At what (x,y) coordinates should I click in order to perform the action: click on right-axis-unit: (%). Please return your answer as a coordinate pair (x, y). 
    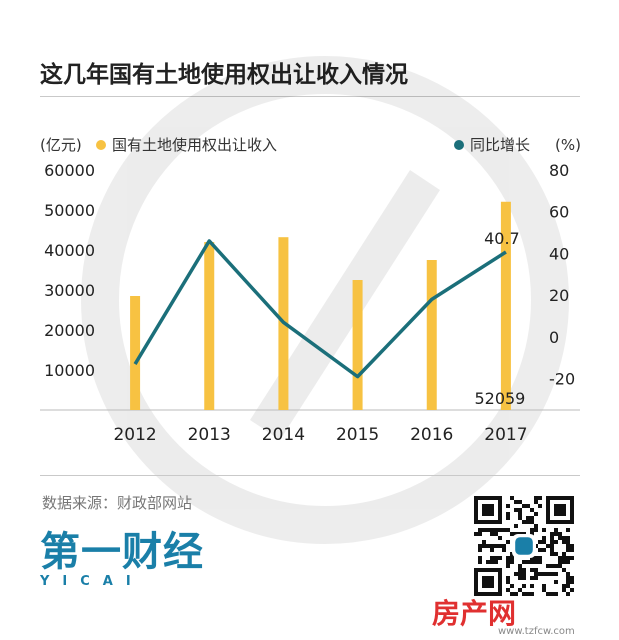
    Looking at the image, I should click on (568, 145).